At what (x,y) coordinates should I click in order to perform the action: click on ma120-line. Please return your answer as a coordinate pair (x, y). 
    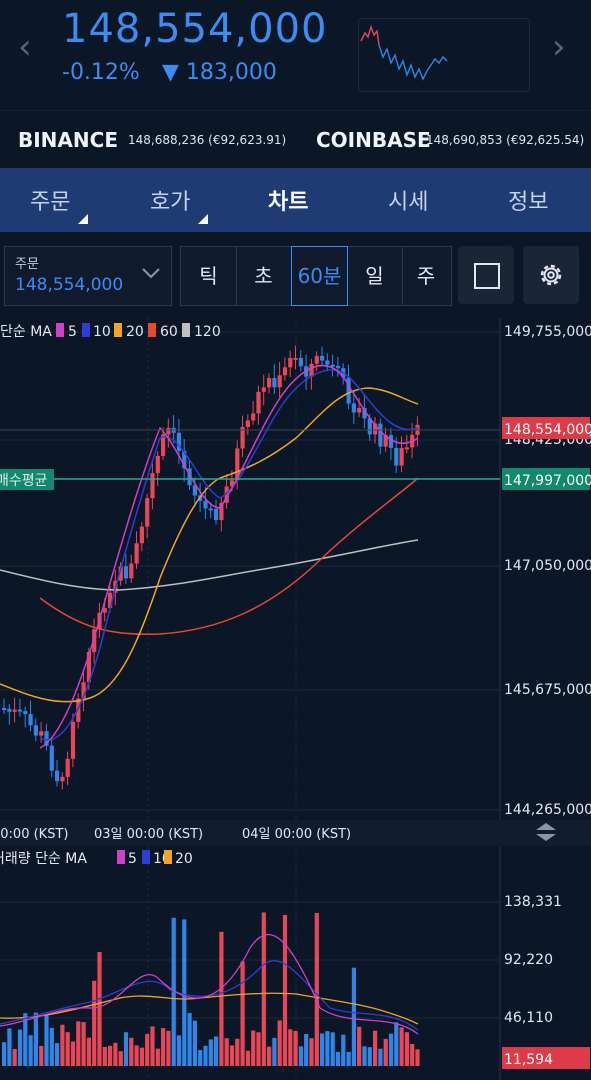
    Looking at the image, I should click on (209, 565).